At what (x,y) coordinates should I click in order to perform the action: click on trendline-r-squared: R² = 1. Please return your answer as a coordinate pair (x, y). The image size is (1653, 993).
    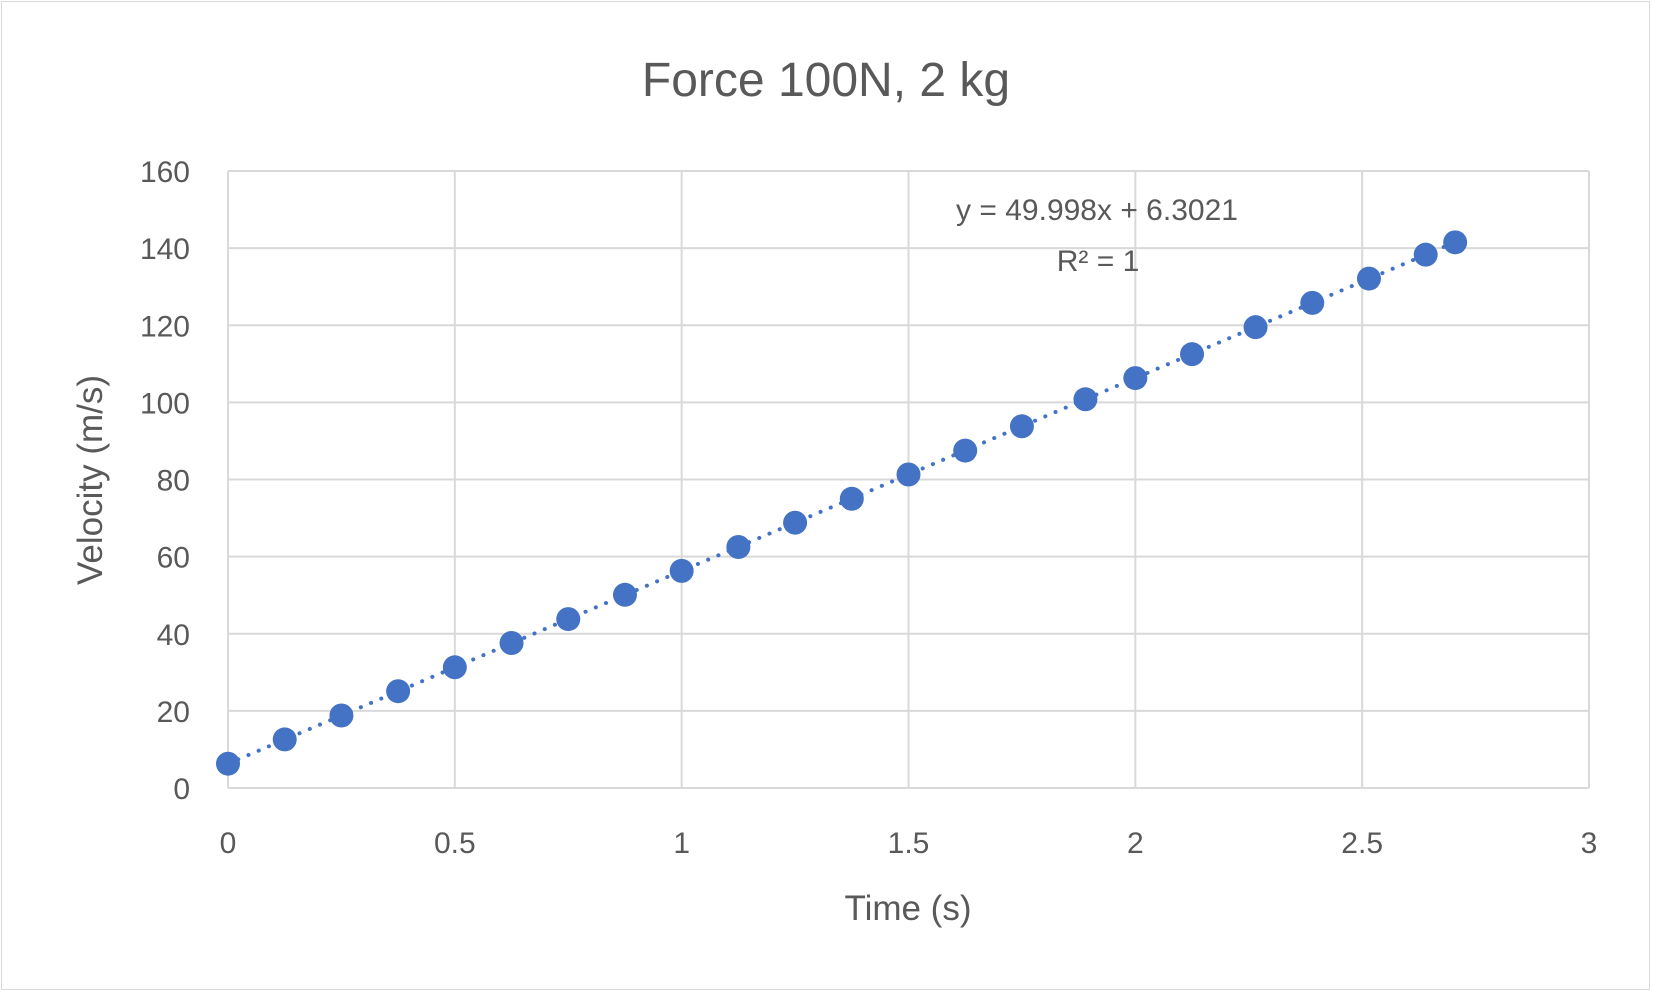
    Looking at the image, I should click on (1098, 261).